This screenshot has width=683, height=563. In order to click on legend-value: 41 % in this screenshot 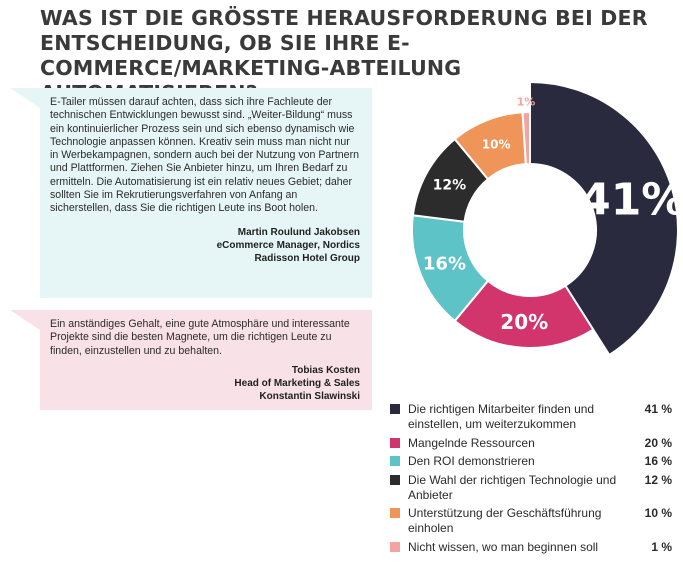, I will do `click(658, 409)`.